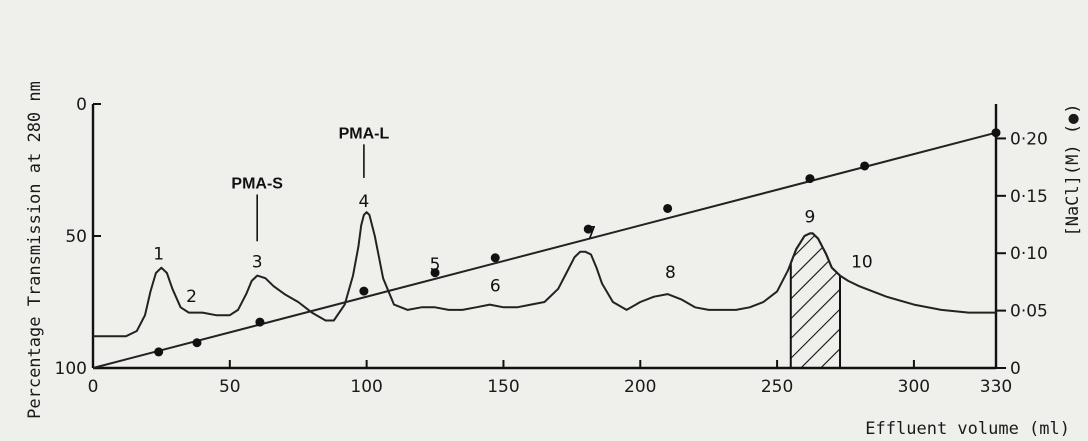 The width and height of the screenshot is (1088, 441). Describe the element at coordinates (257, 263) in the screenshot. I see `peak-label: 3` at that location.